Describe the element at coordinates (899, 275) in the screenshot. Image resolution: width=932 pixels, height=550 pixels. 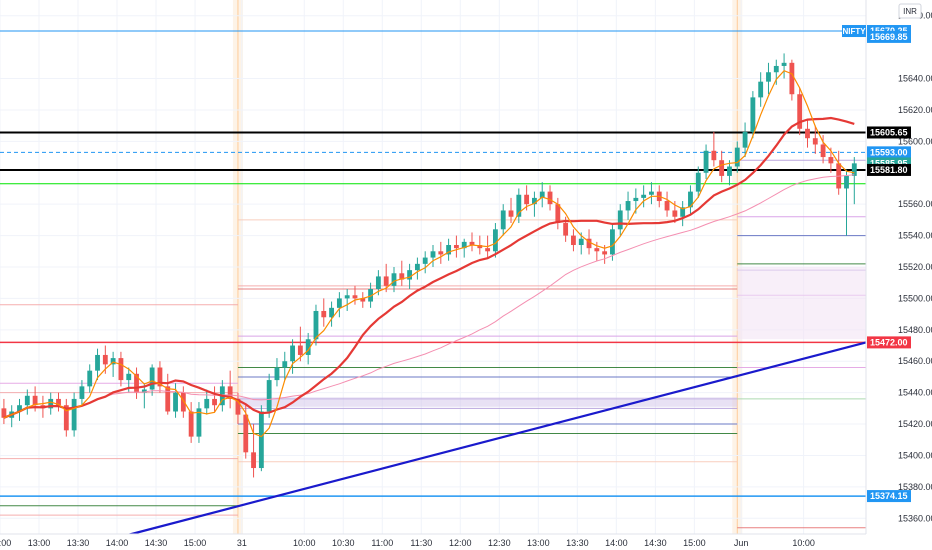
I see `price-axis-panel` at that location.